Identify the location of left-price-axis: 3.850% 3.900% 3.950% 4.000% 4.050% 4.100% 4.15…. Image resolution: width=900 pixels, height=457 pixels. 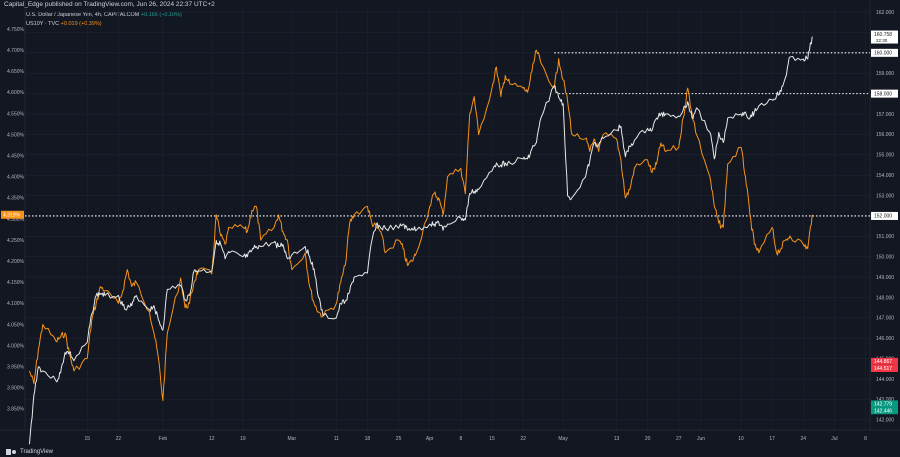
(13, 220).